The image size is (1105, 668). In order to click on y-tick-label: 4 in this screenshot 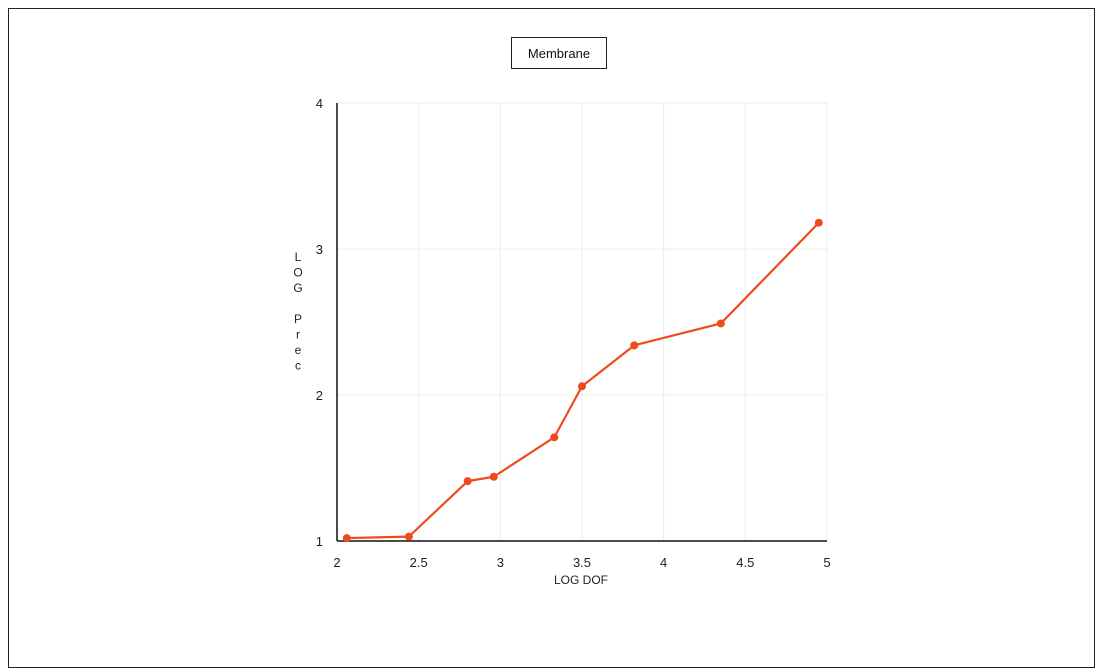, I will do `click(319, 103)`.